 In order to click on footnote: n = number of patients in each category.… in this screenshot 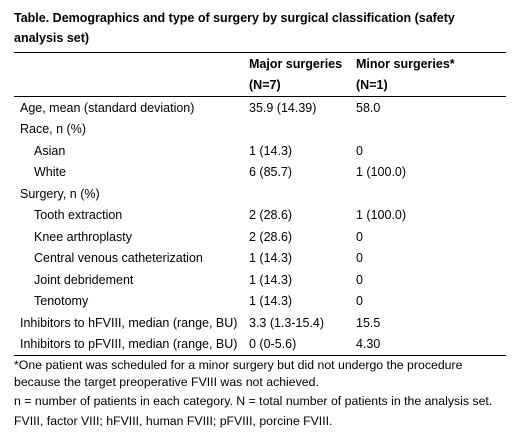, I will do `click(253, 401)`.